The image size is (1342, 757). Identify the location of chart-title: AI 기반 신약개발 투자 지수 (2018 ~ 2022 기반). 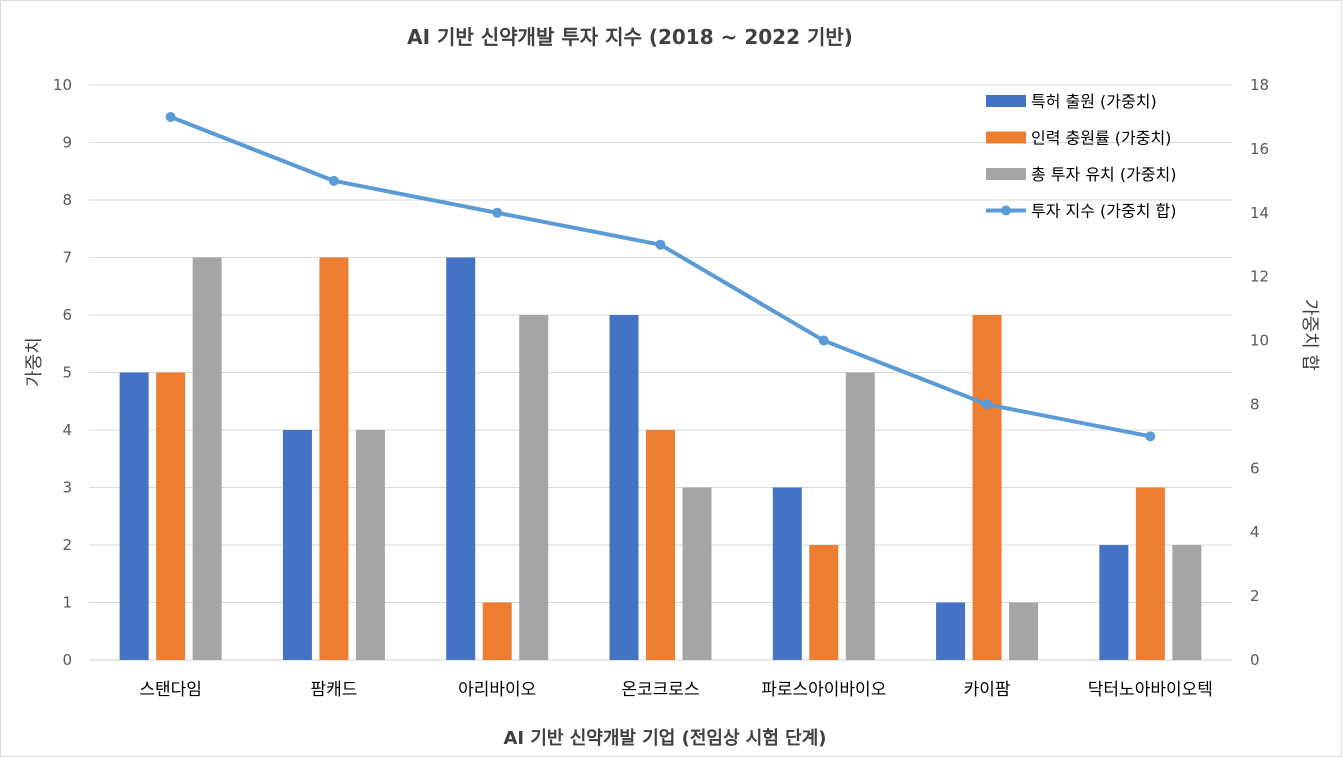
(630, 37).